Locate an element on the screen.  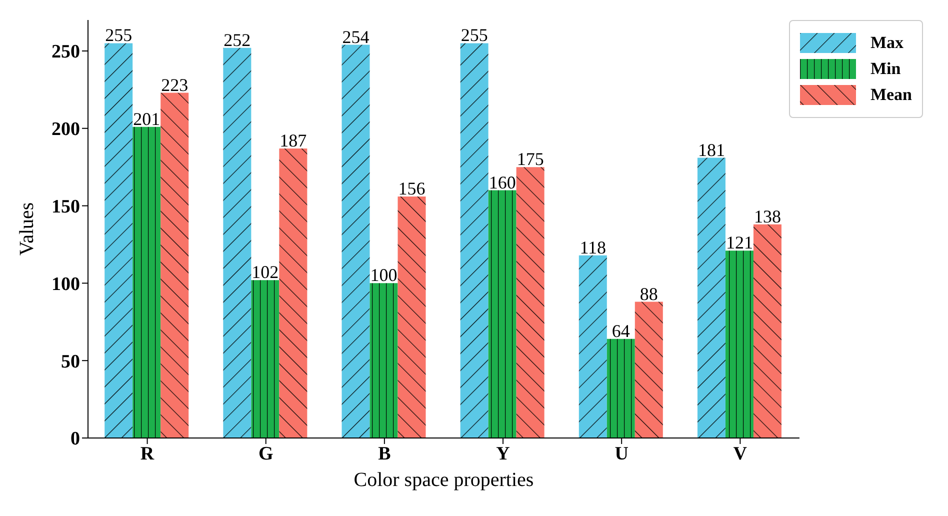
x-tick-label: V is located at coordinates (740, 453).